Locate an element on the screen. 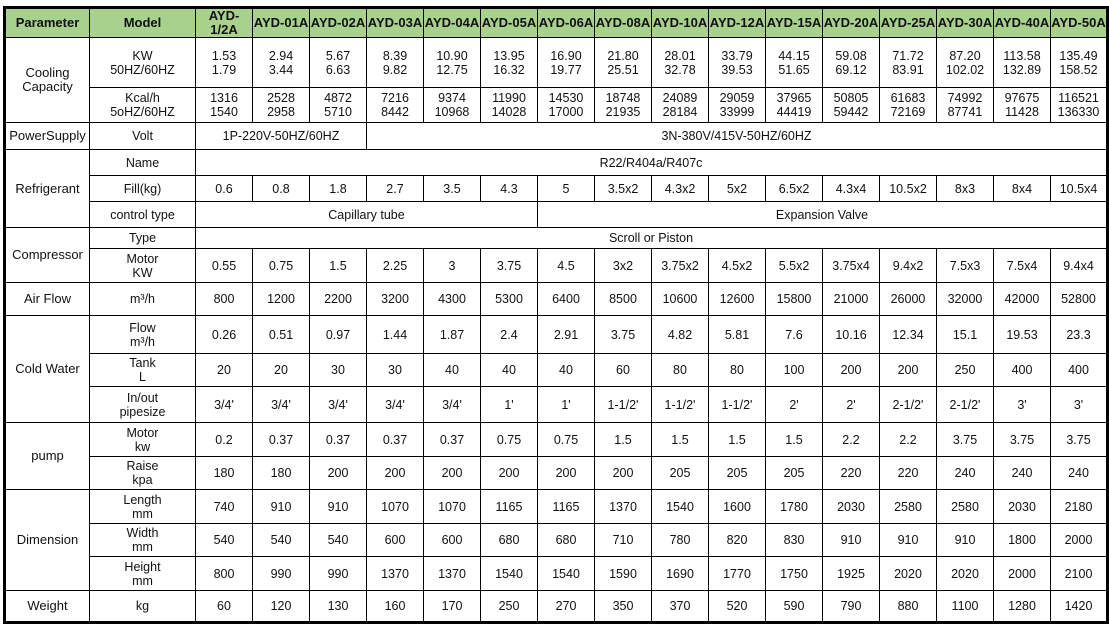 This screenshot has height=624, width=1109. table-cell: 0.37 is located at coordinates (281, 439).